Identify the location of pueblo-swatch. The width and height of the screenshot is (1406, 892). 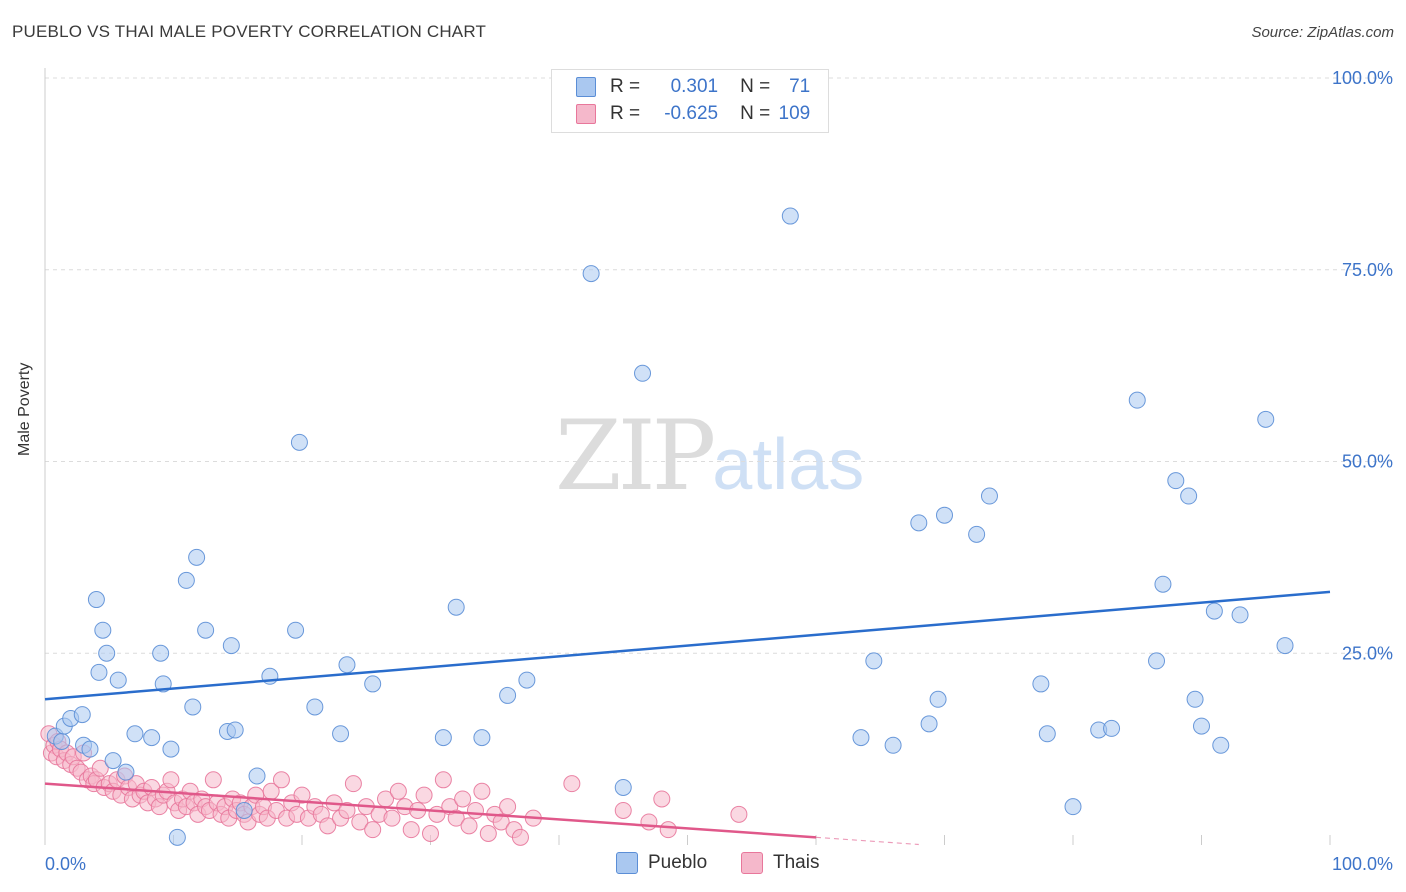
(586, 87).